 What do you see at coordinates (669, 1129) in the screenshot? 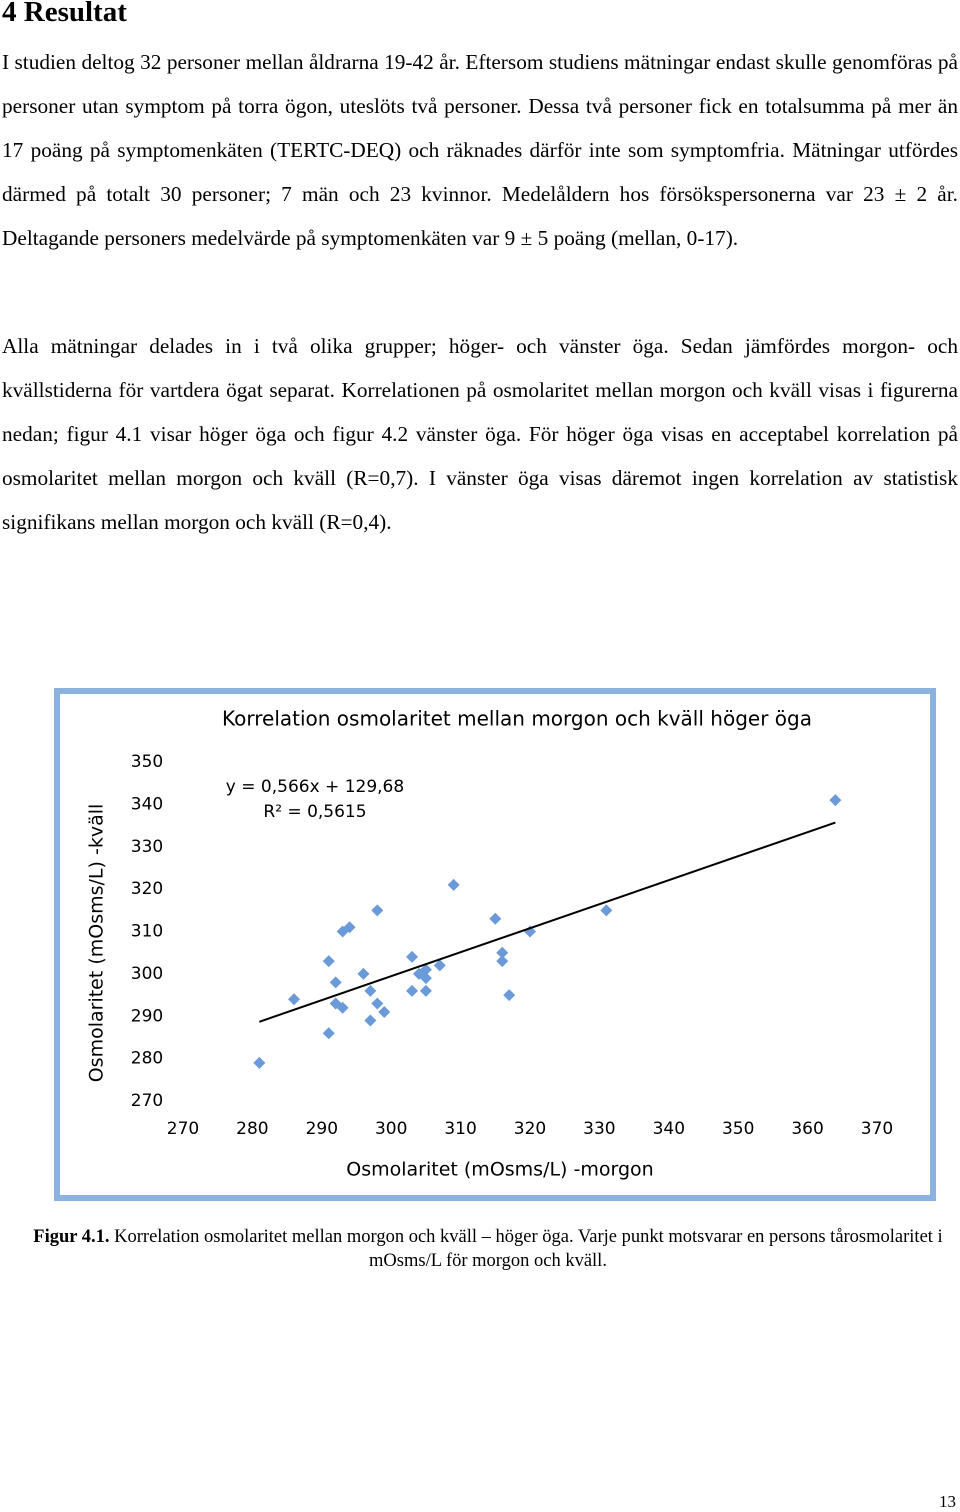
I see `x-tick-label: 340` at bounding box center [669, 1129].